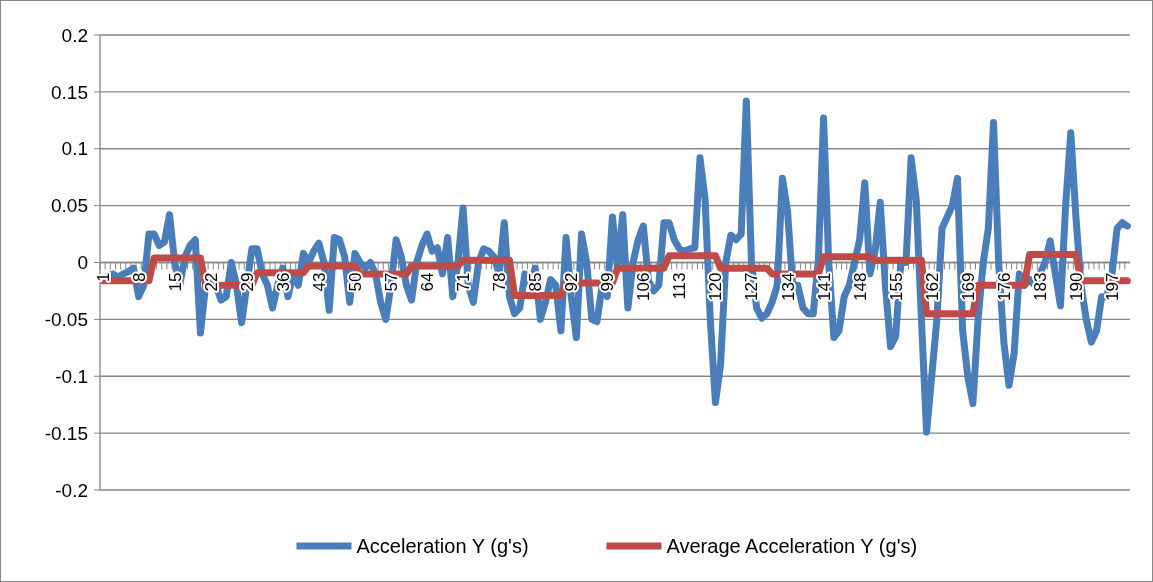  Describe the element at coordinates (824, 286) in the screenshot. I see `x-tick-label: 141` at that location.